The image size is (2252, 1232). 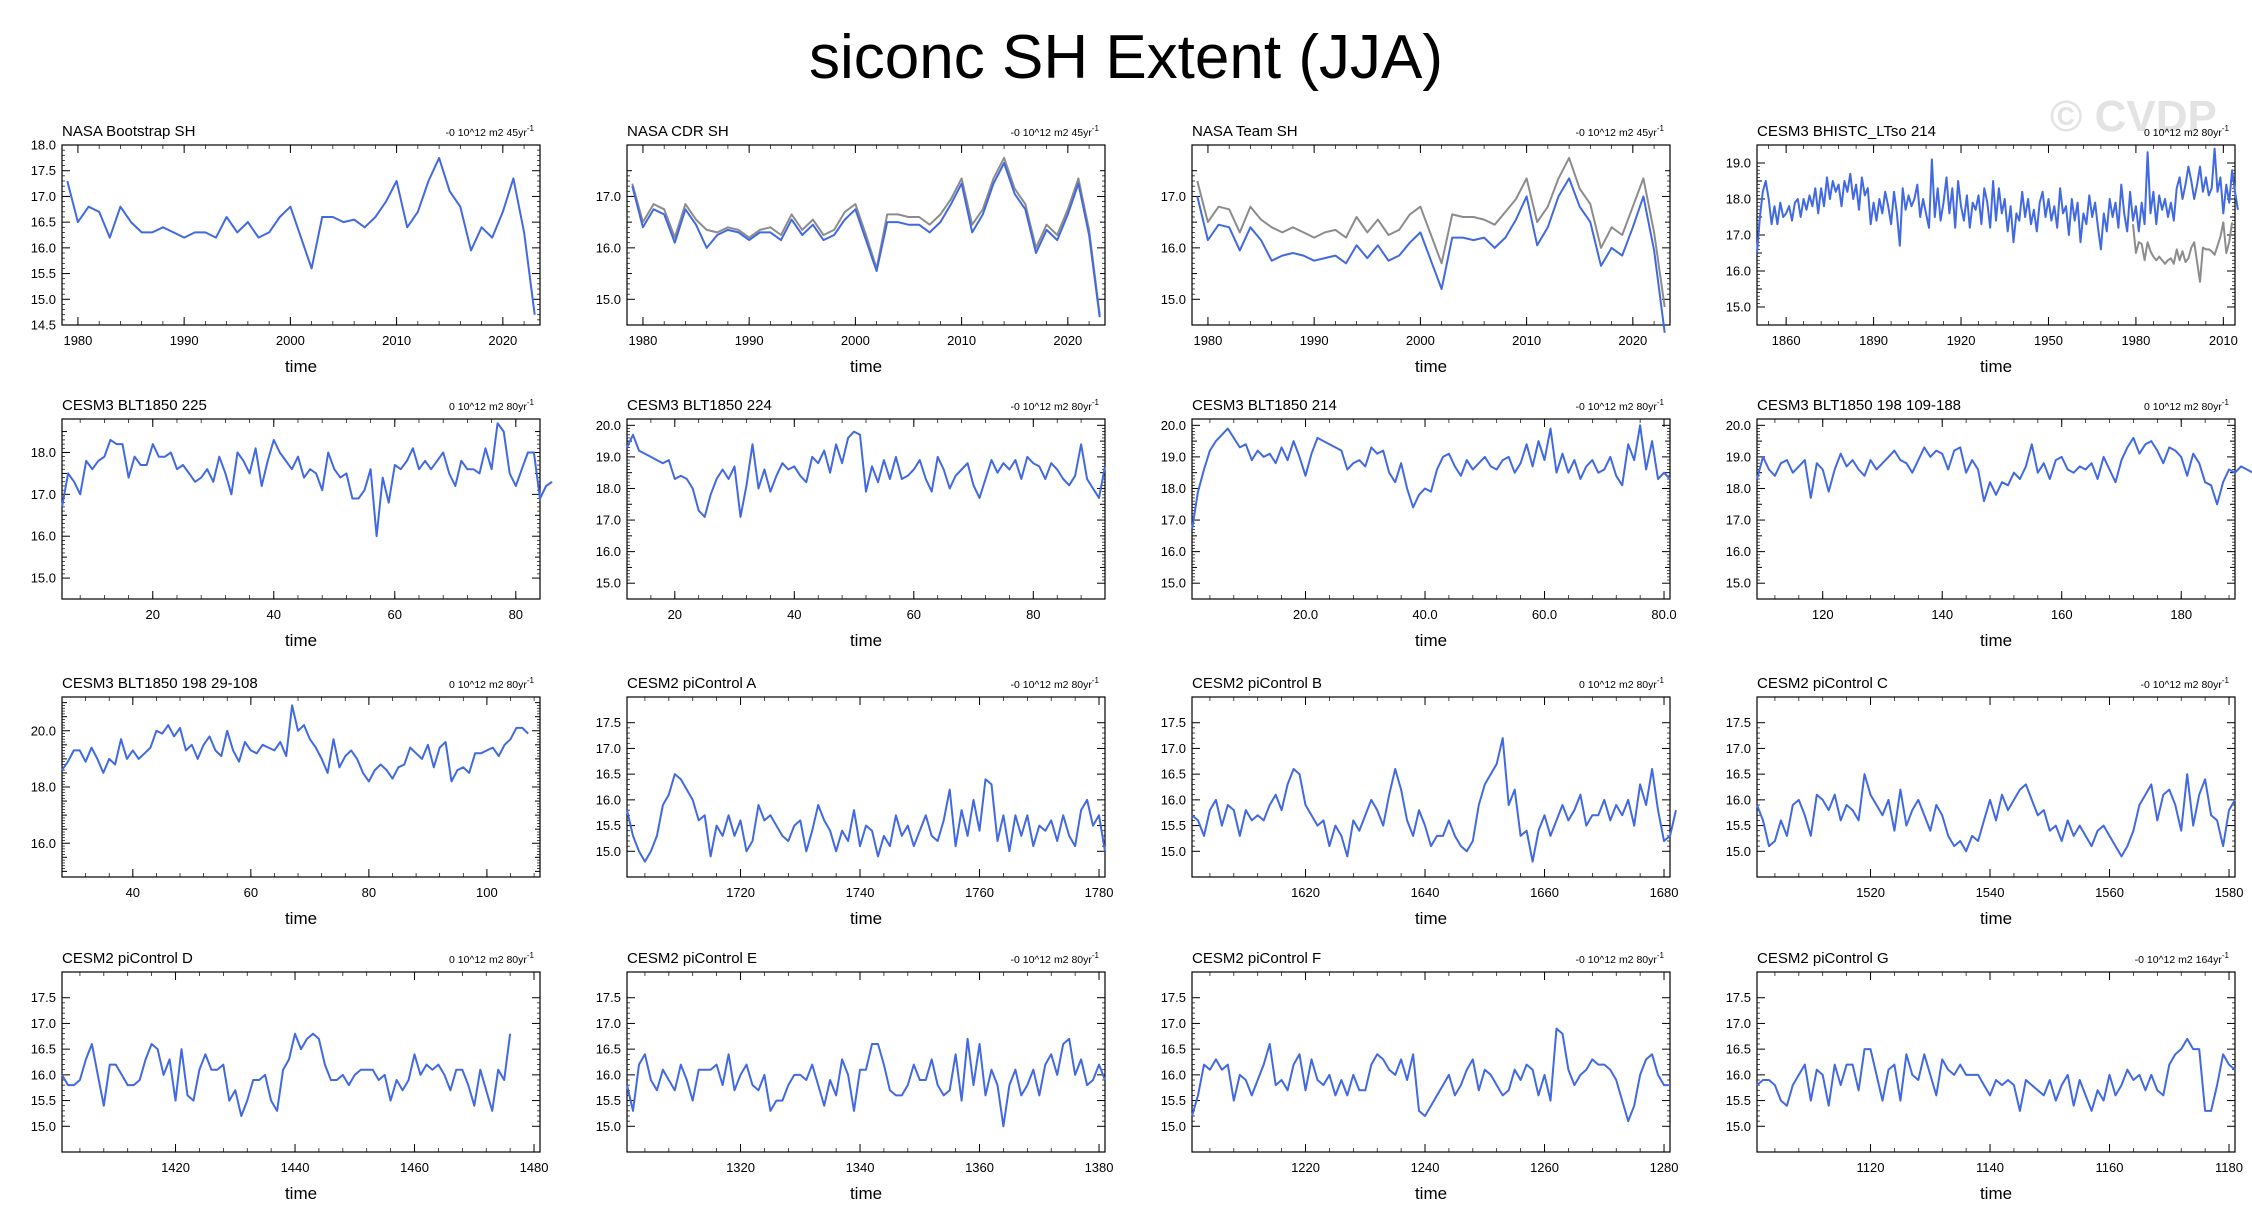 I want to click on y-tick-label: 17.0, so click(x=608, y=196).